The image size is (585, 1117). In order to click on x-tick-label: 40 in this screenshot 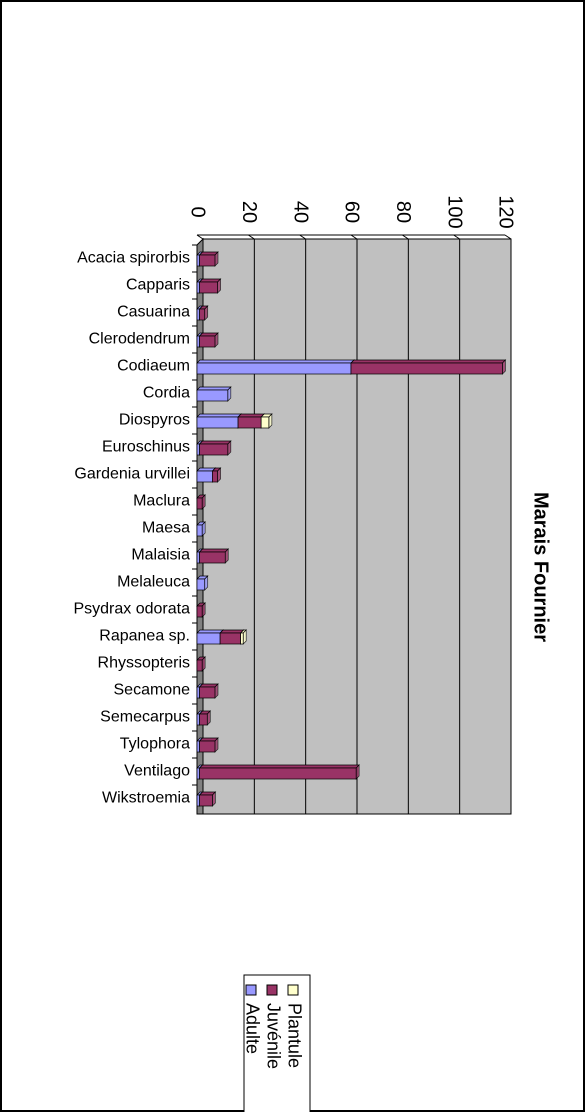, I will do `click(300, 212)`.